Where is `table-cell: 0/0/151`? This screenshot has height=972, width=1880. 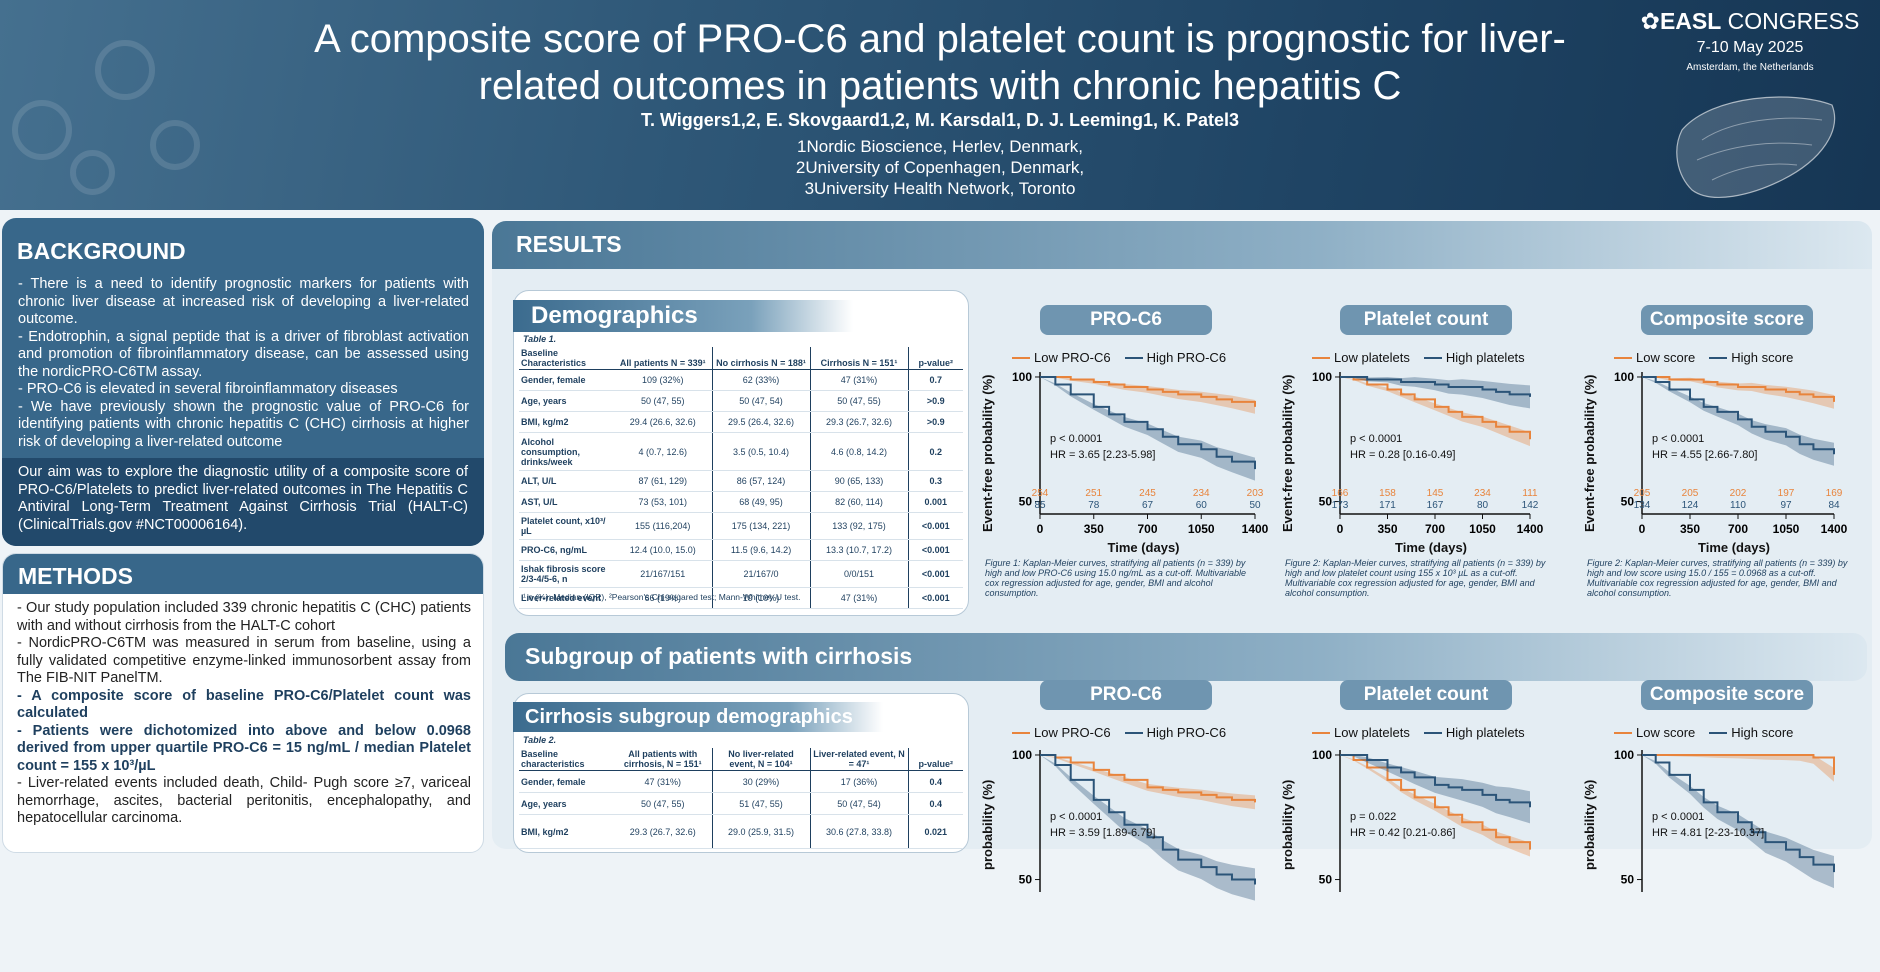
table-cell: 0/0/151 is located at coordinates (859, 574).